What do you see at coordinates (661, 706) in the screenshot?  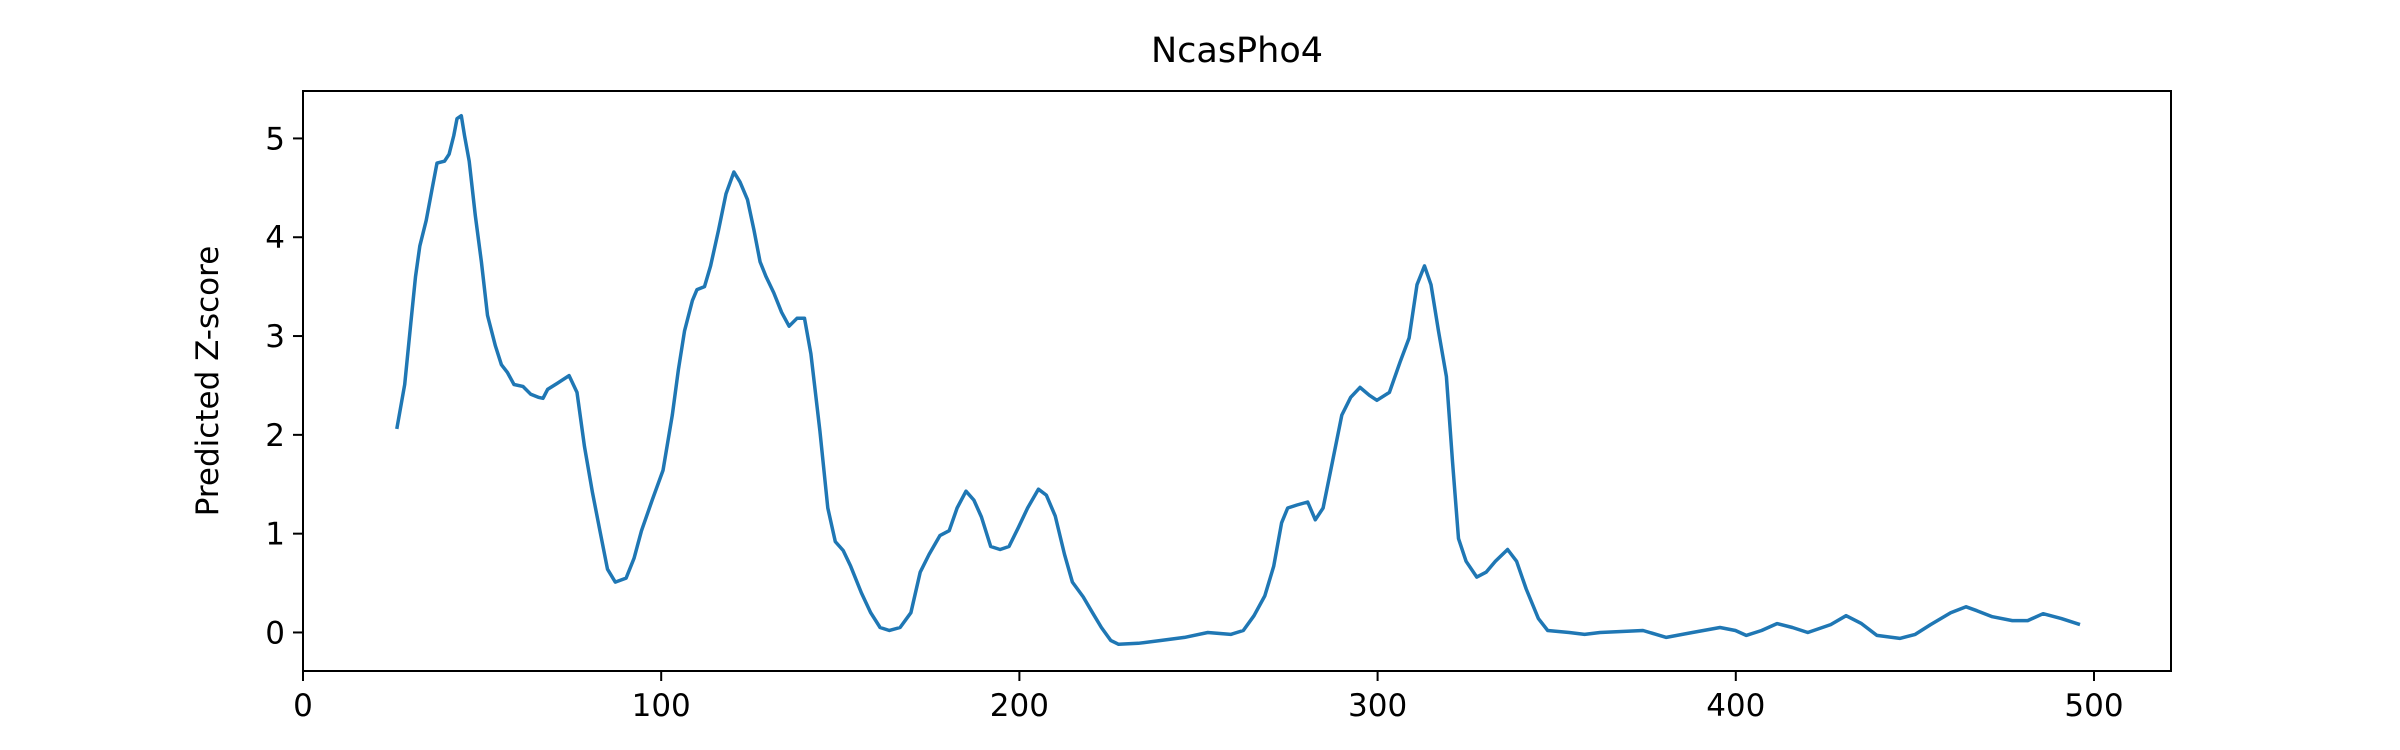 I see `x-tick-label: 100` at bounding box center [661, 706].